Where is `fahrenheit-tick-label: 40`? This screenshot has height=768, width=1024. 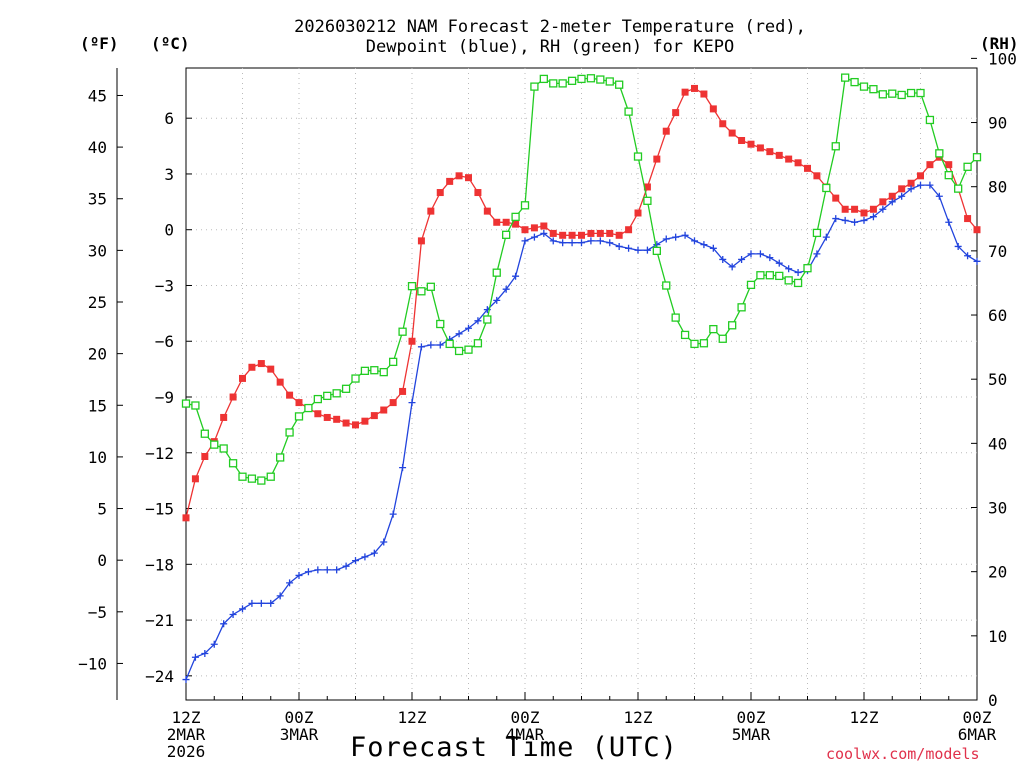
fahrenheit-tick-label: 40 is located at coordinates (97, 147).